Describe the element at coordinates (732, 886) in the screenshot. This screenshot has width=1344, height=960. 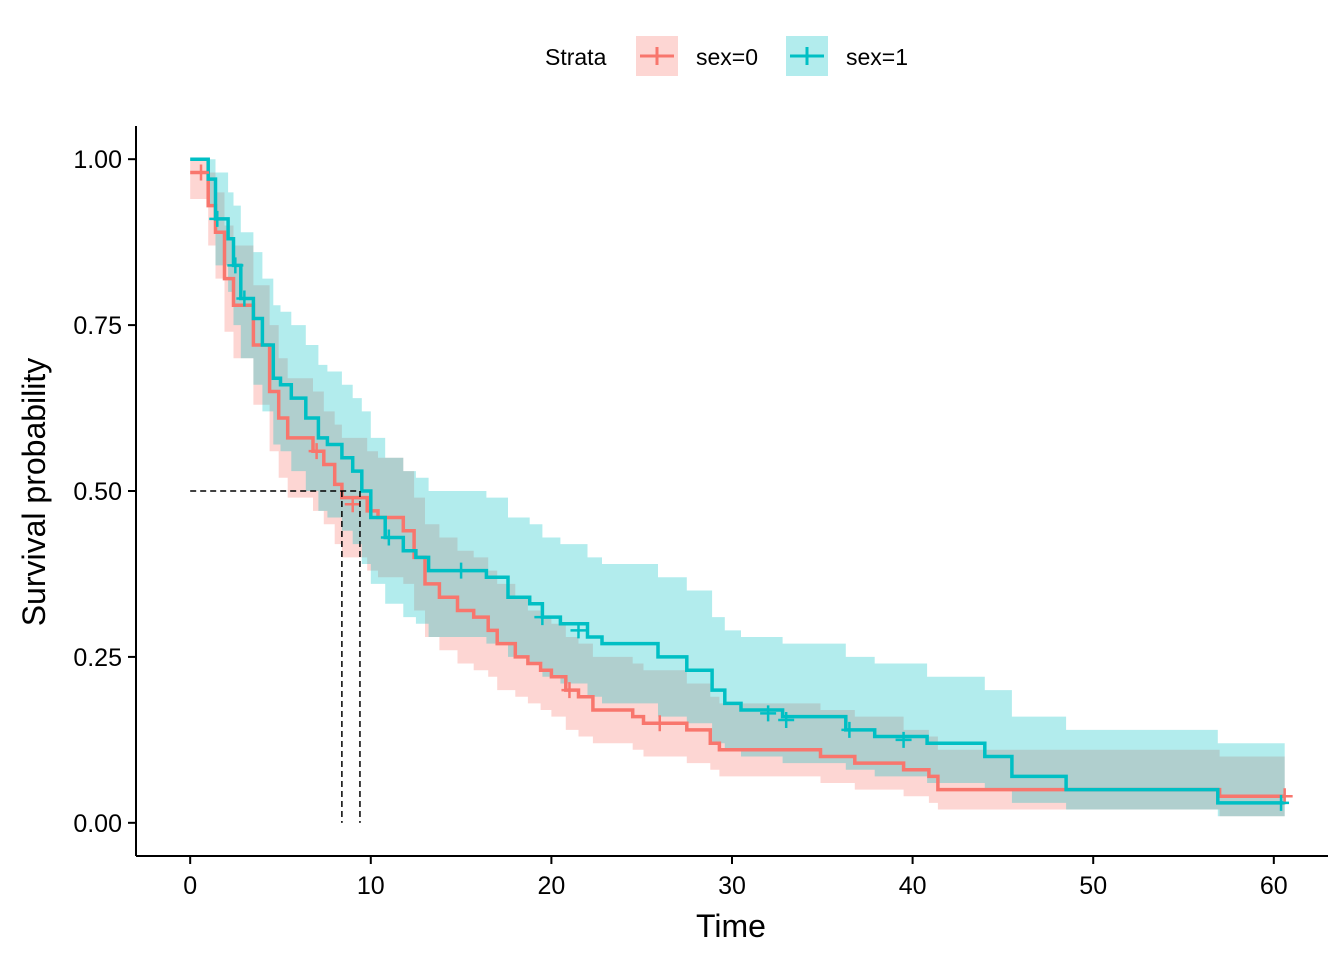
I see `x-tick-label: 30` at that location.